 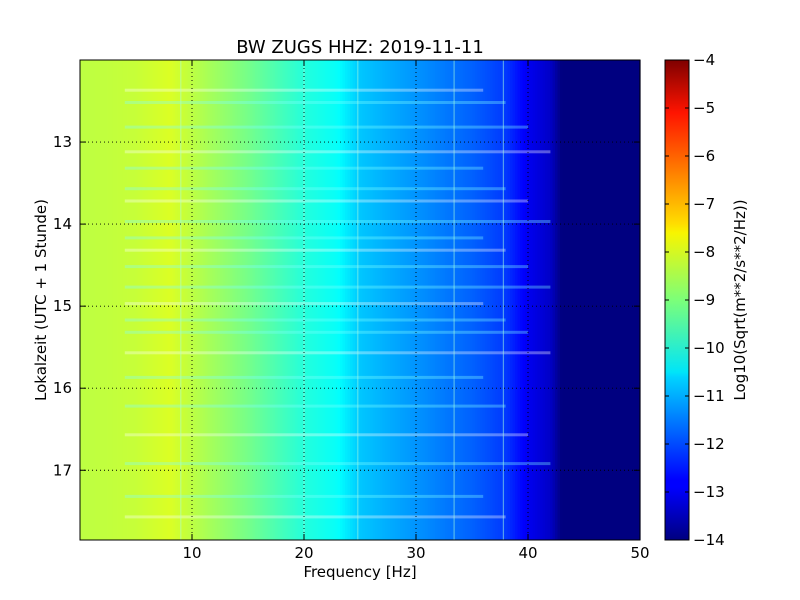 What do you see at coordinates (709, 540) in the screenshot?
I see `colorbar-tick-label: −14` at bounding box center [709, 540].